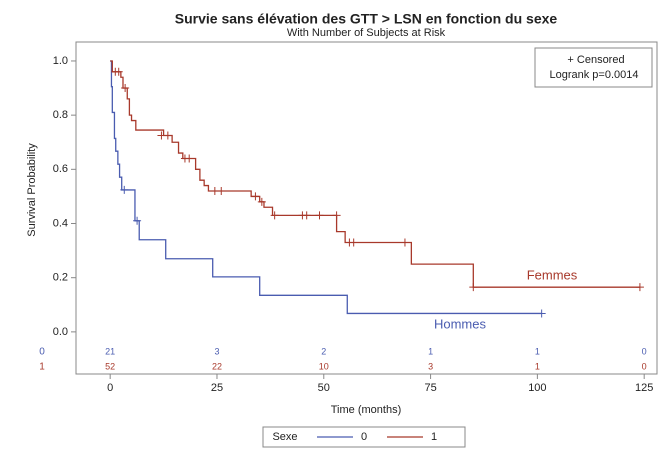 This screenshot has width=659, height=453. I want to click on legend-title: Sexe, so click(284, 437).